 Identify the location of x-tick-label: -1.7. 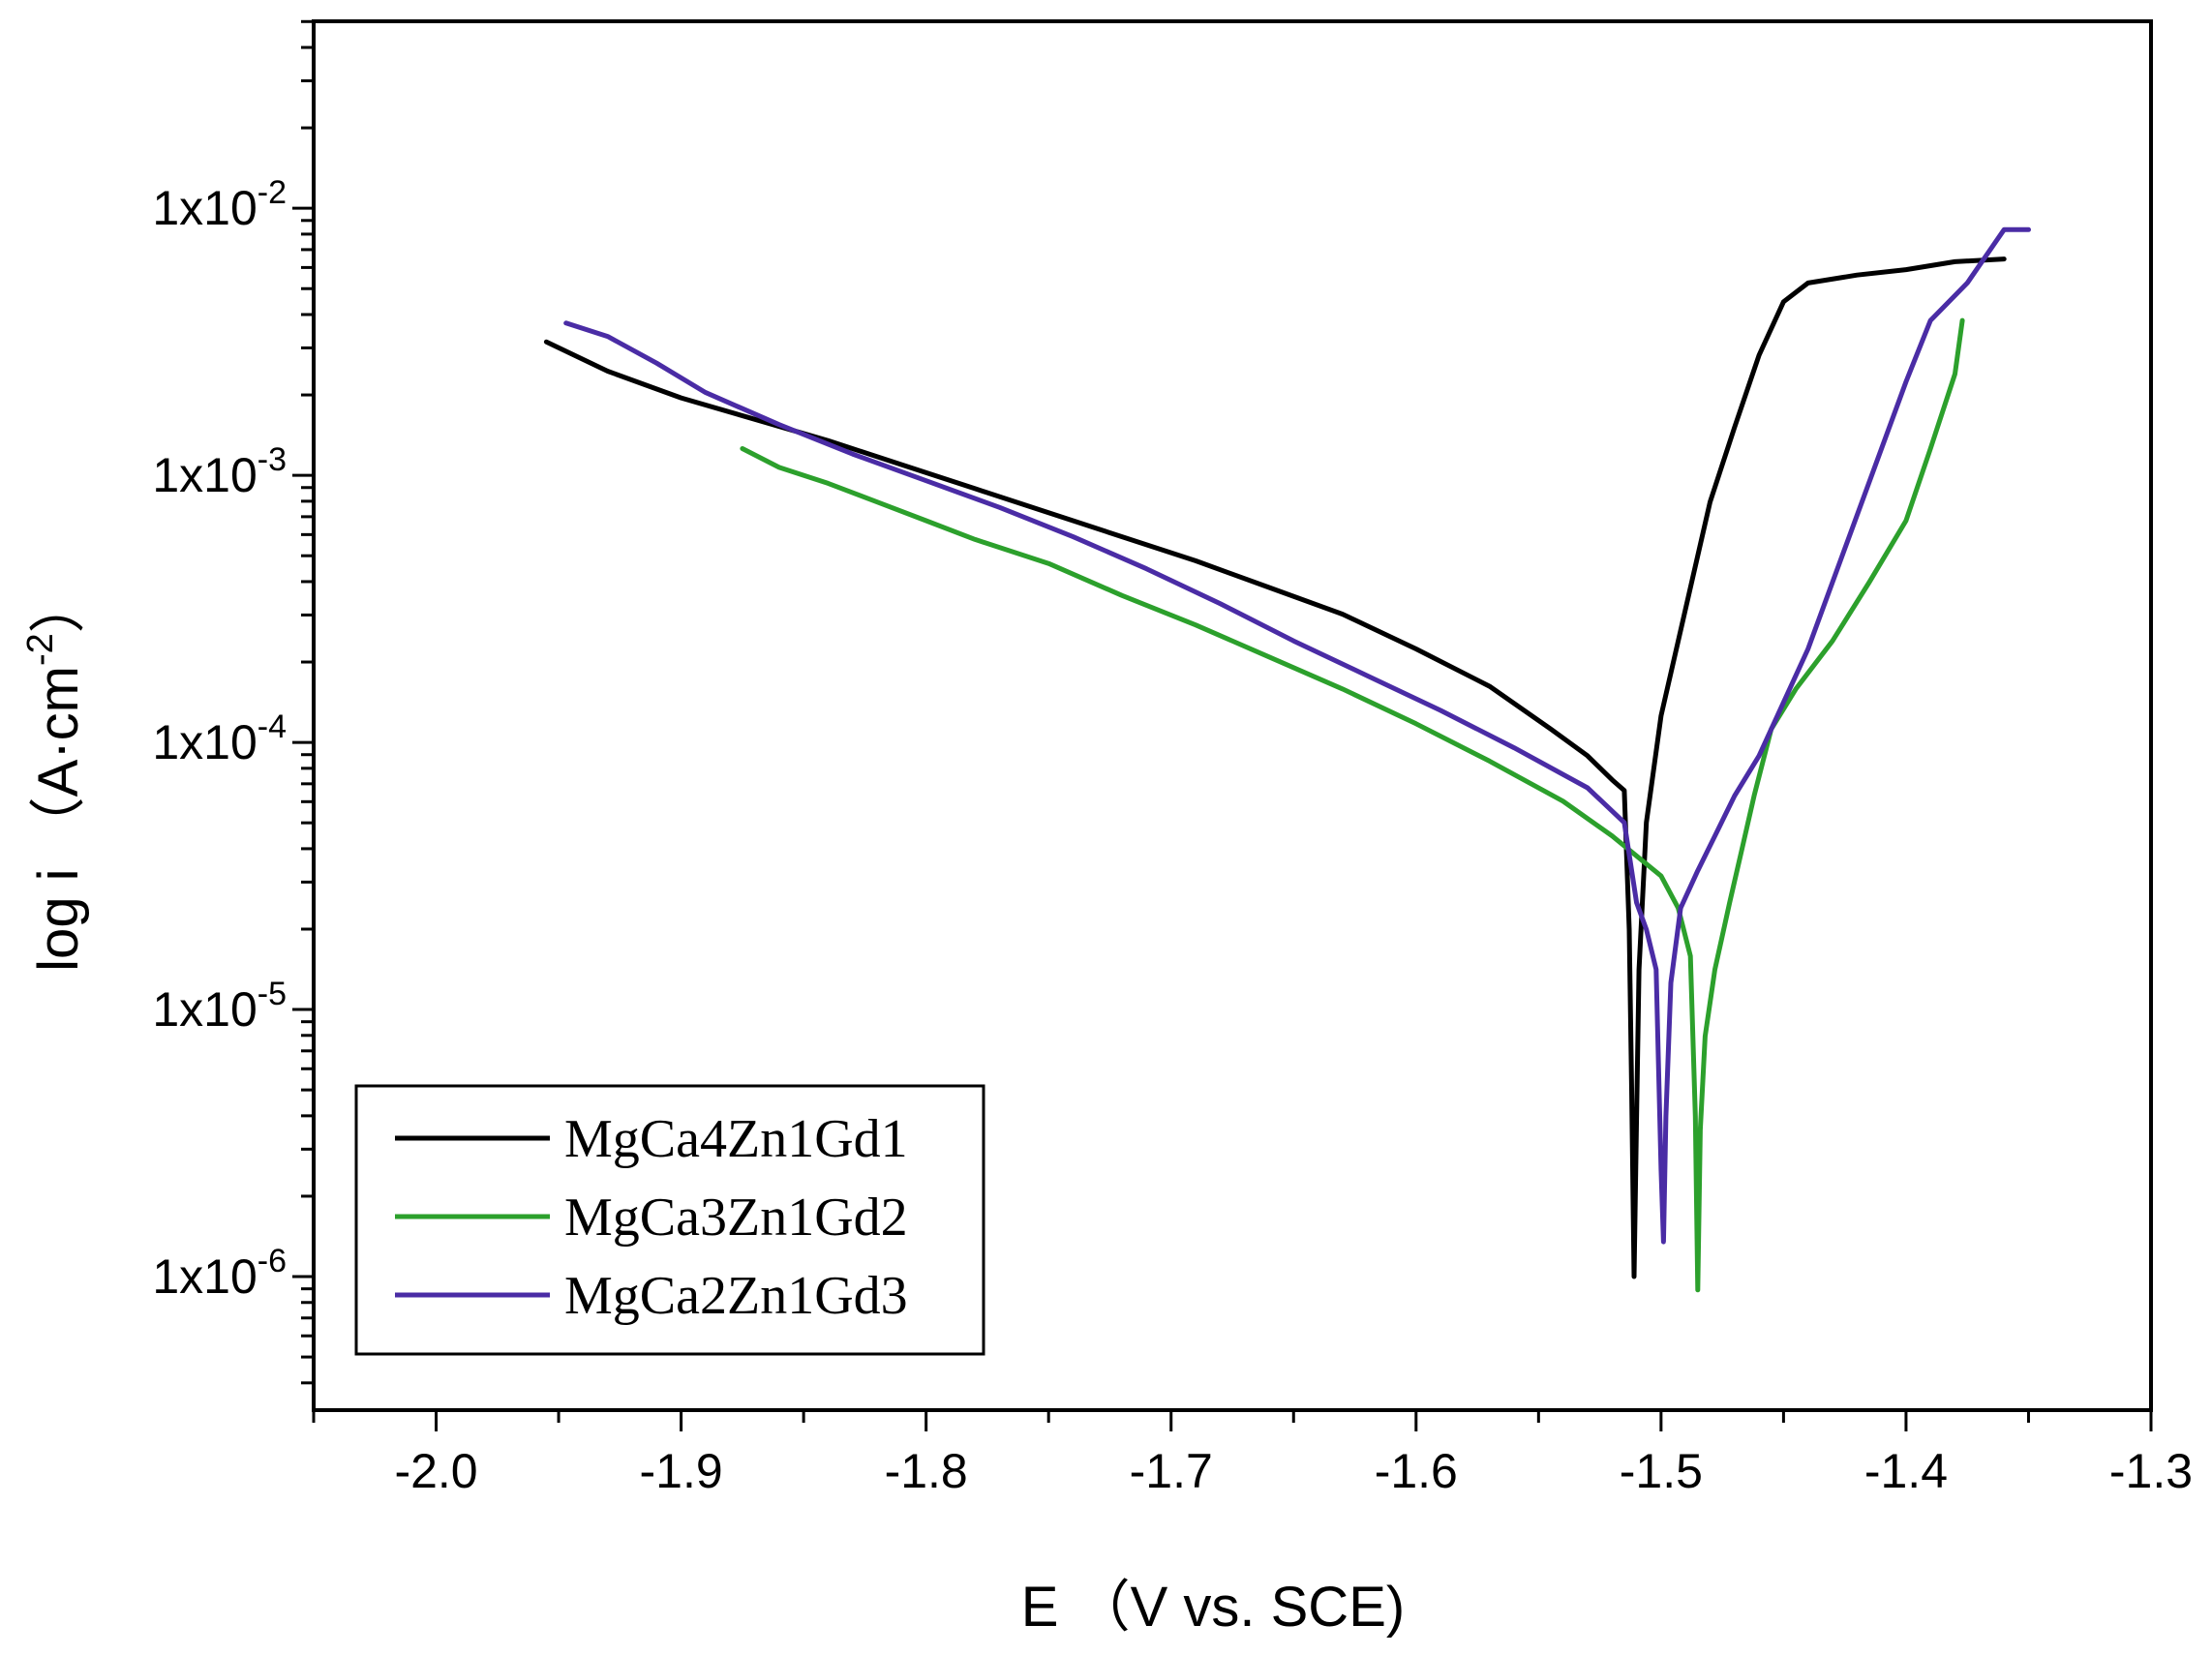
(1171, 1471).